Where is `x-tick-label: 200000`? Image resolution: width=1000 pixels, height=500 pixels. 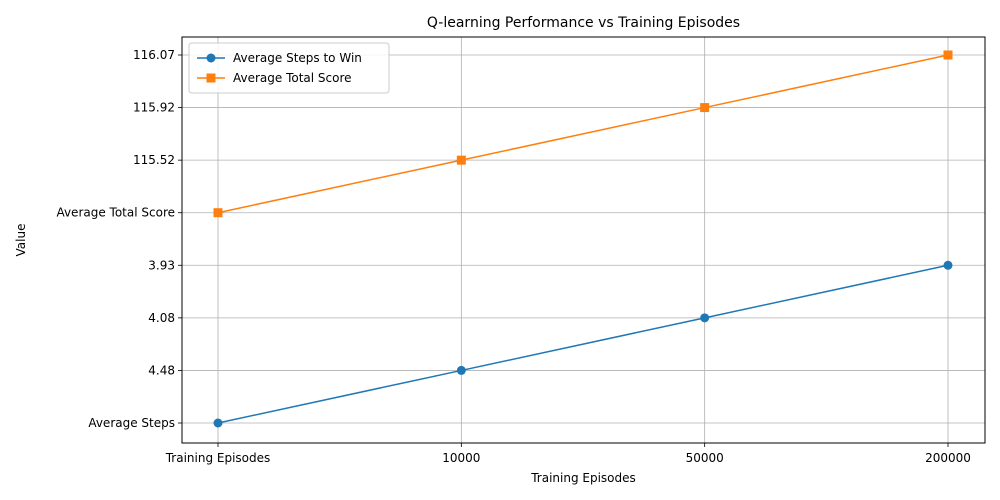 x-tick-label: 200000 is located at coordinates (948, 458).